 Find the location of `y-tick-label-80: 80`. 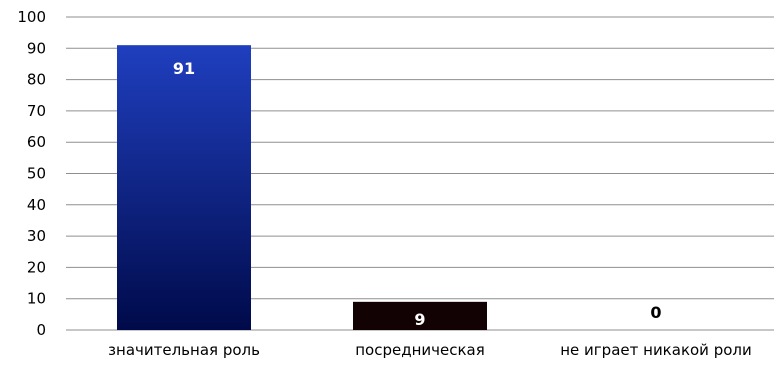

y-tick-label-80: 80 is located at coordinates (36, 80).